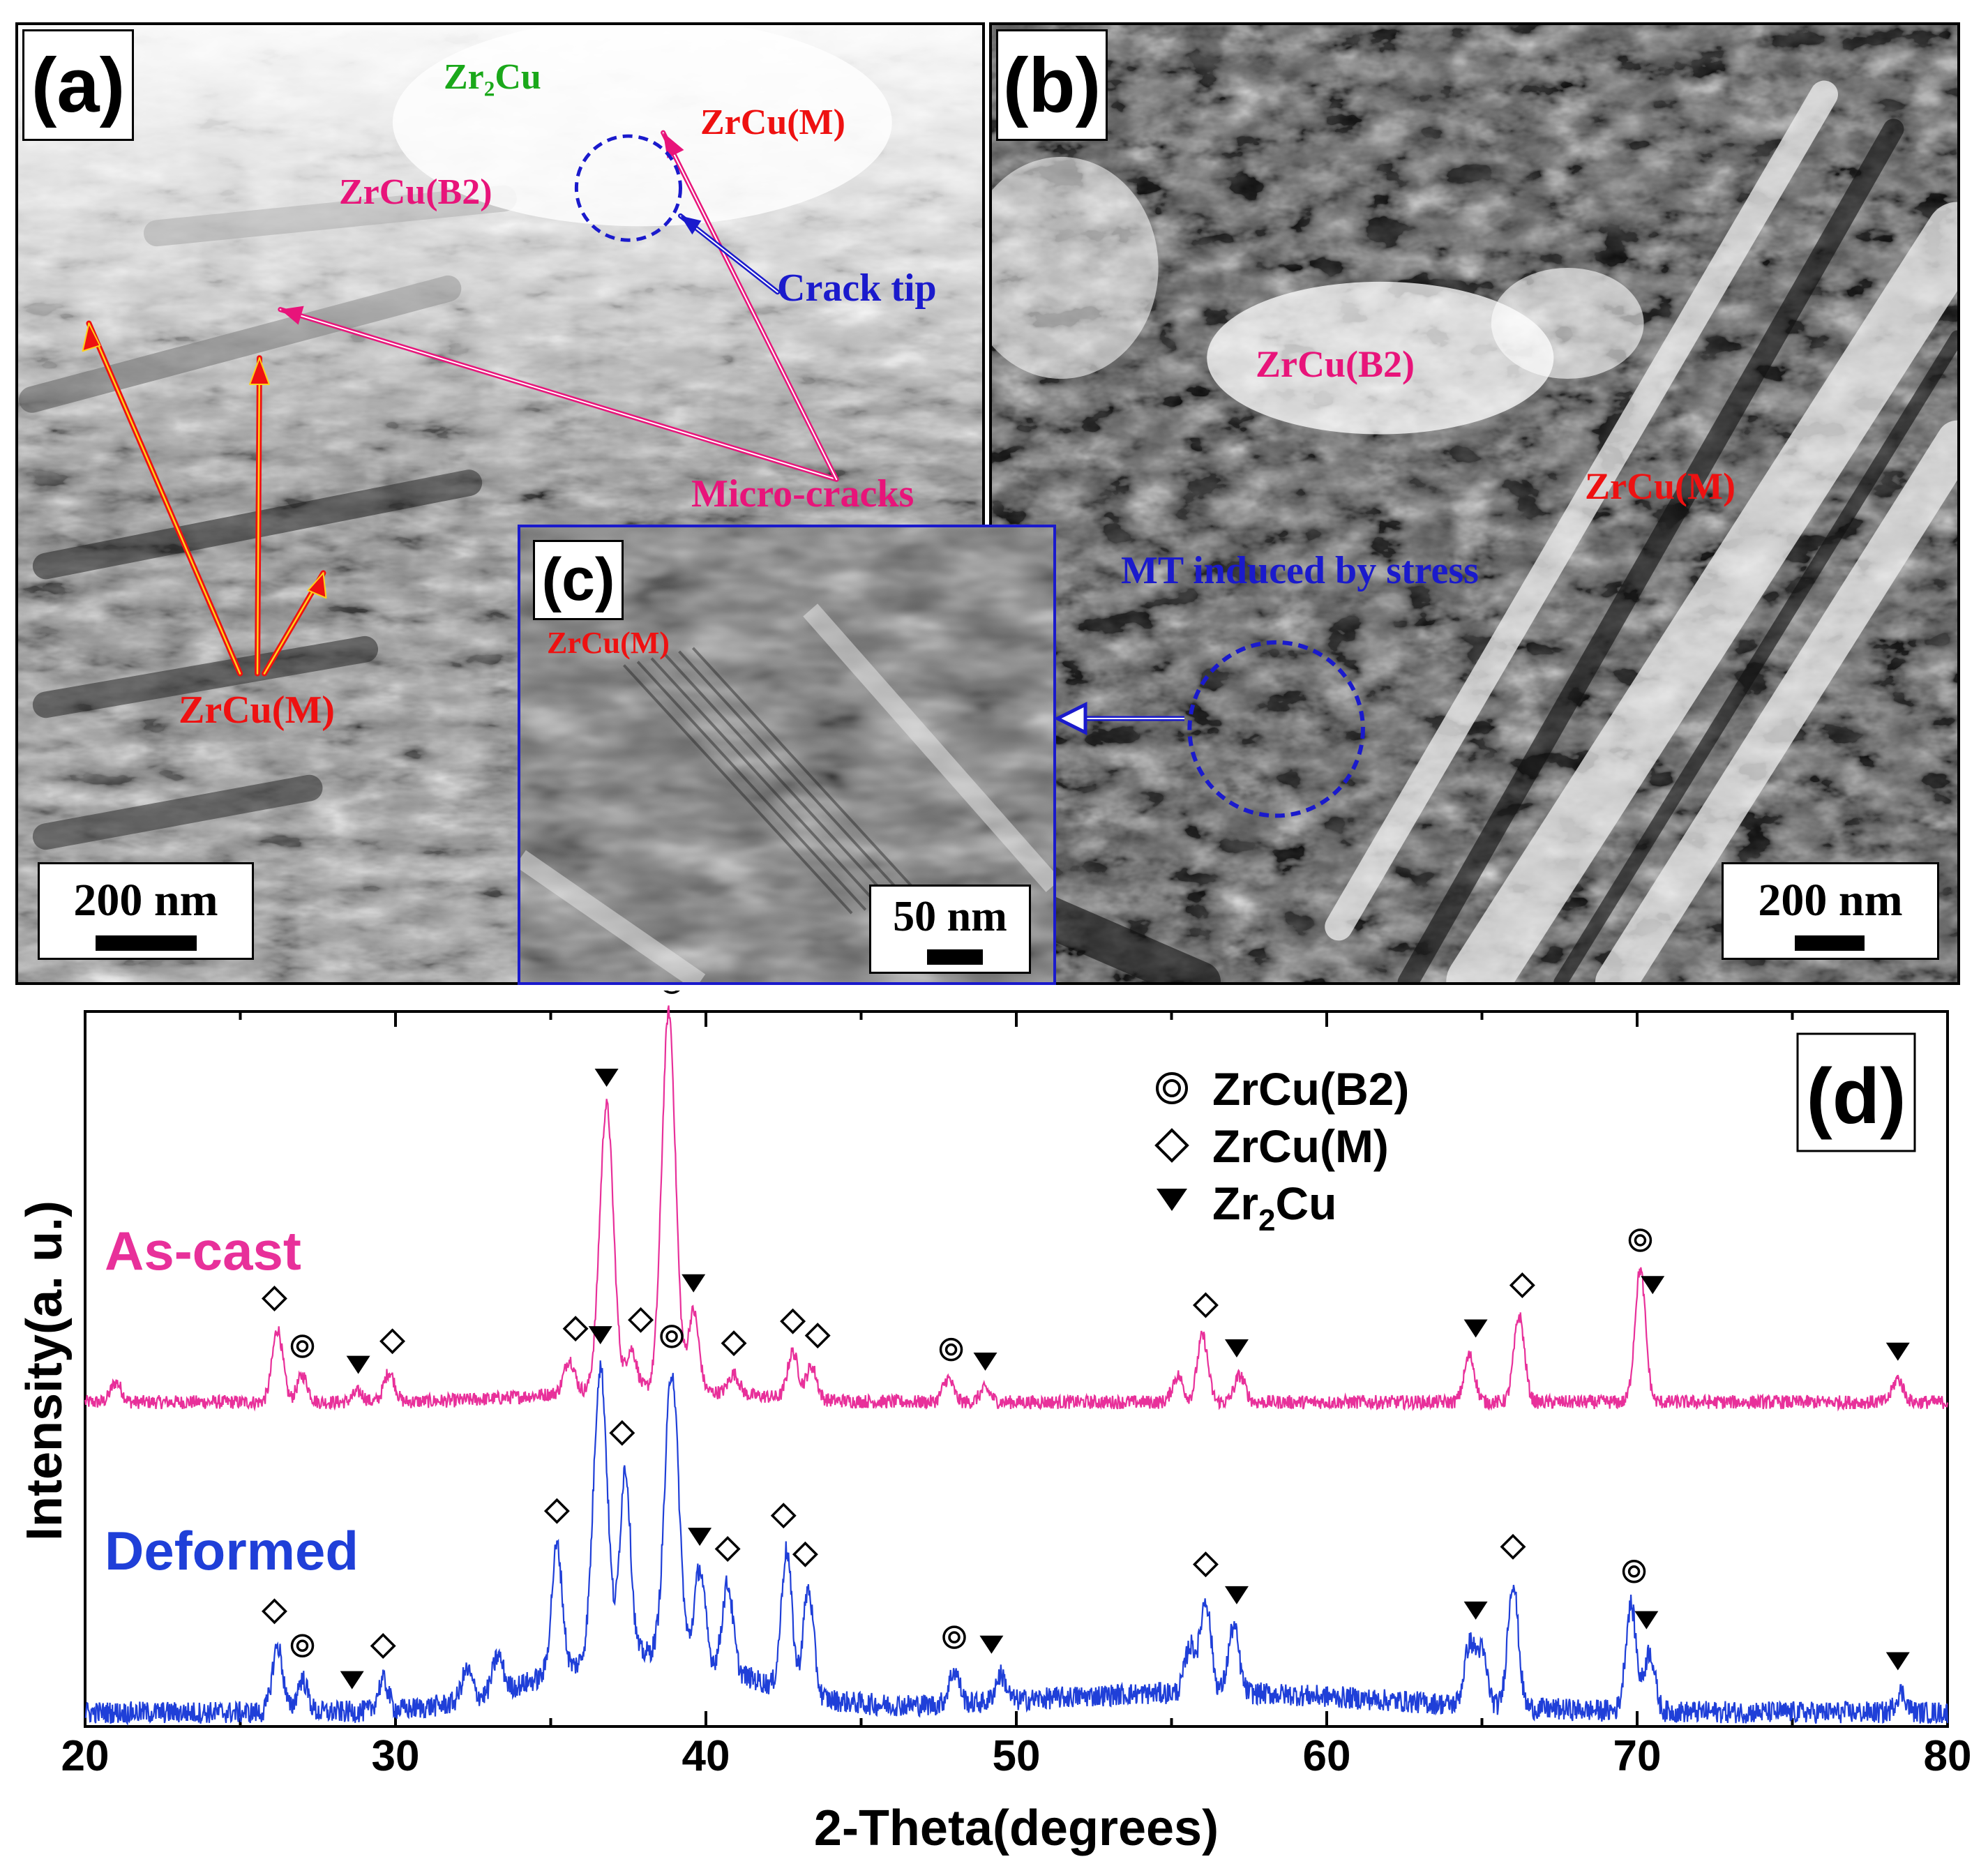  Describe the element at coordinates (232, 1550) in the screenshot. I see `series-label-deformed: Deformed` at that location.